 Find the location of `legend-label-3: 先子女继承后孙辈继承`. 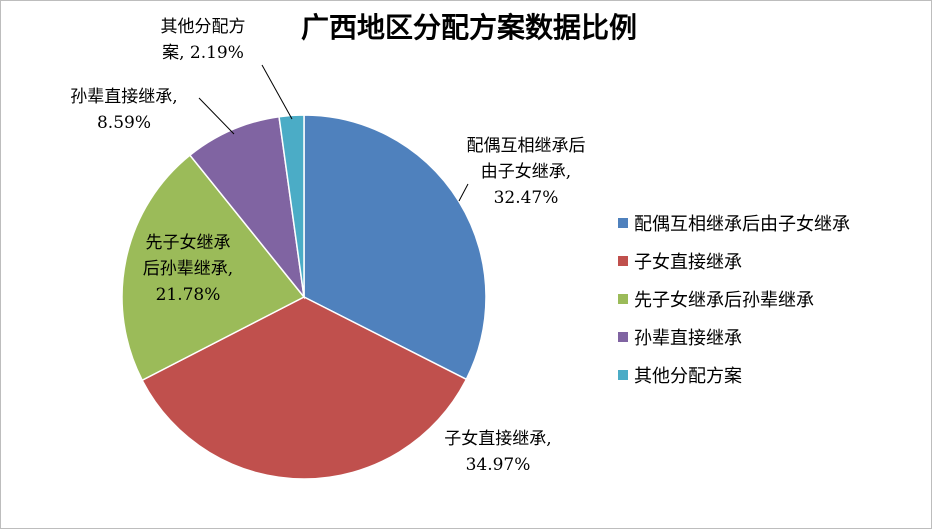

legend-label-3: 先子女继承后孙辈继承 is located at coordinates (724, 300).